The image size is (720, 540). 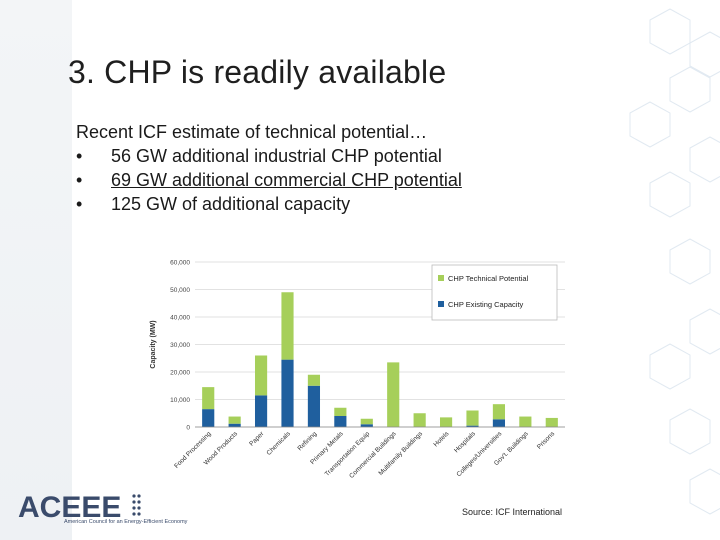 What do you see at coordinates (257, 439) in the screenshot?
I see `x-category-label: Paper` at bounding box center [257, 439].